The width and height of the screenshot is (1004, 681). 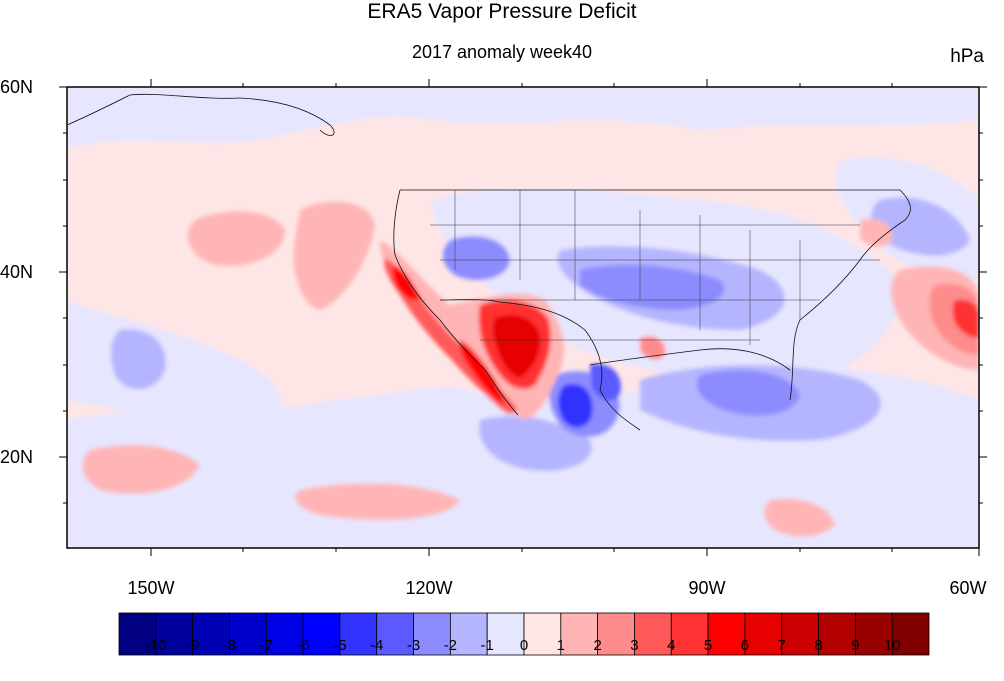 I want to click on colorbar-tick-label: -8, so click(x=229, y=645).